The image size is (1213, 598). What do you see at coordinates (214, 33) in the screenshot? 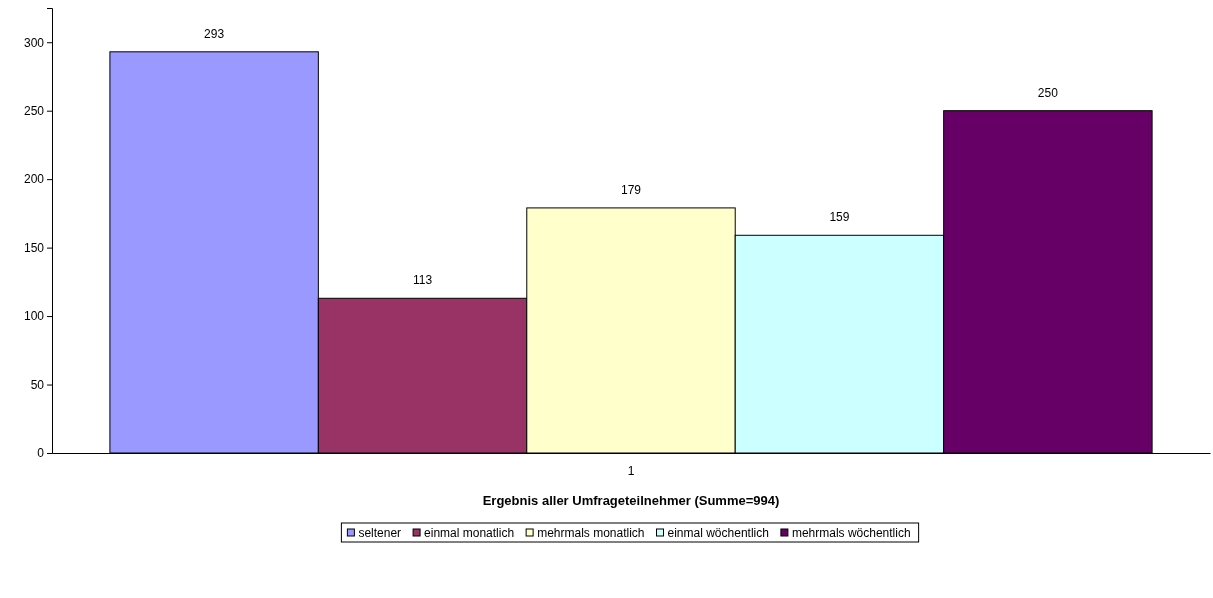
I see `data-label: 293` at bounding box center [214, 33].